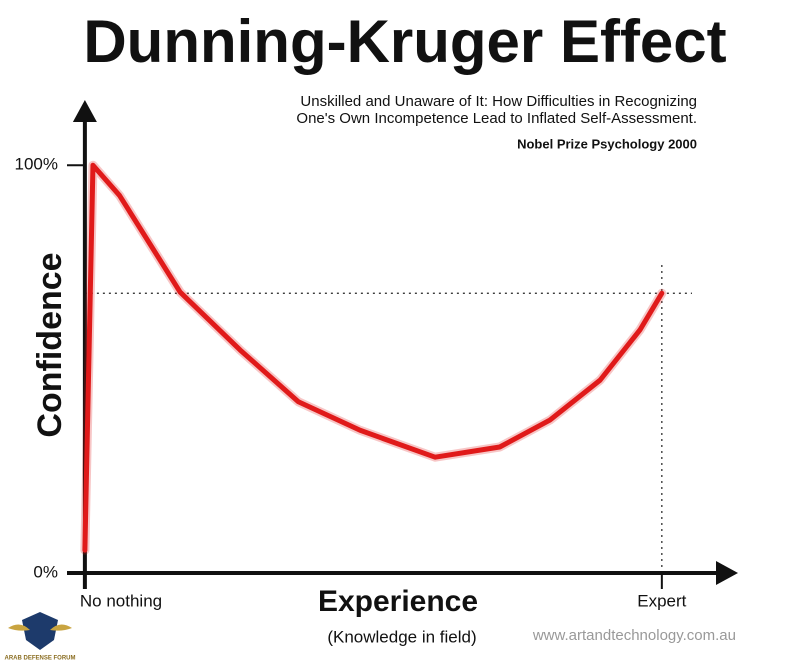 The image size is (800, 670). I want to click on x-tick-label: Expert, so click(661, 600).